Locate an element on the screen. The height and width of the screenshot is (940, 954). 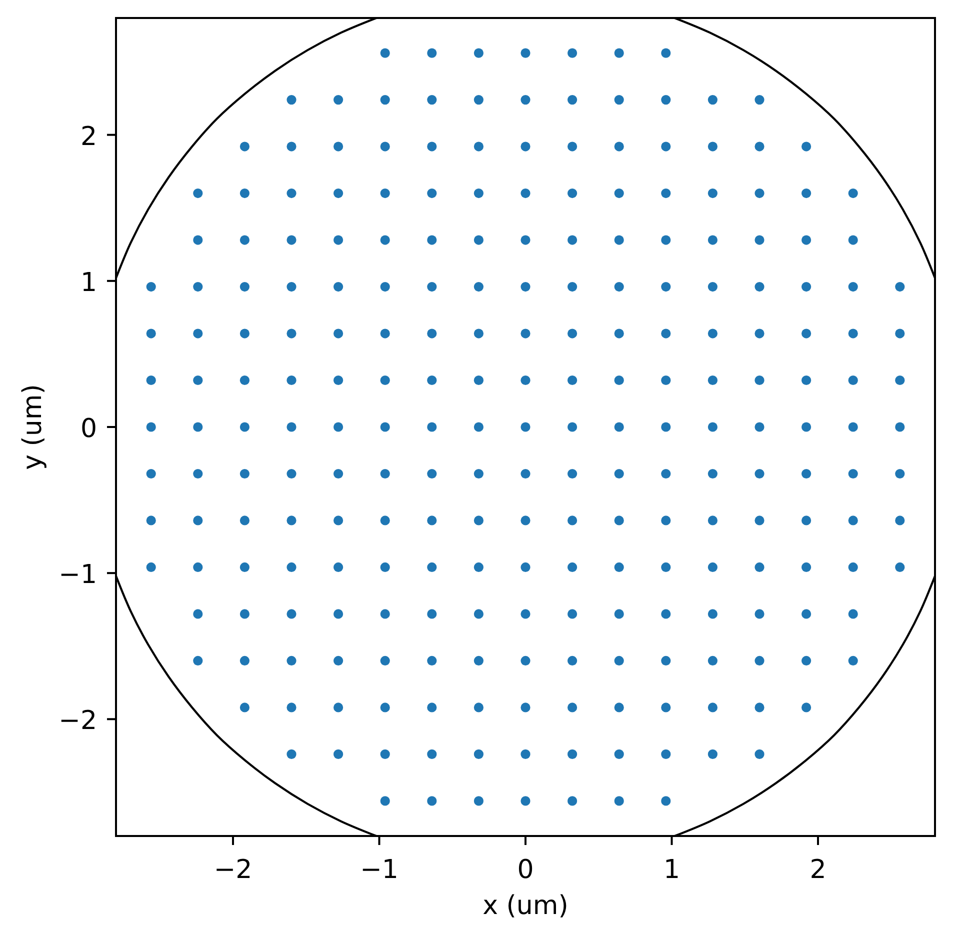
x-tick-label: −1 is located at coordinates (379, 870).